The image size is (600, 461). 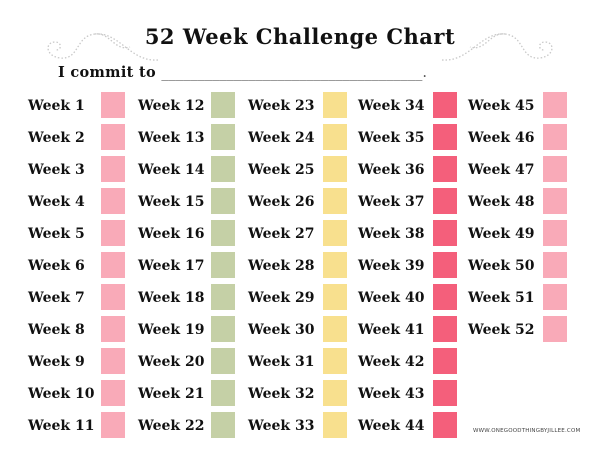 I want to click on week-label: Week 5, so click(x=56, y=234).